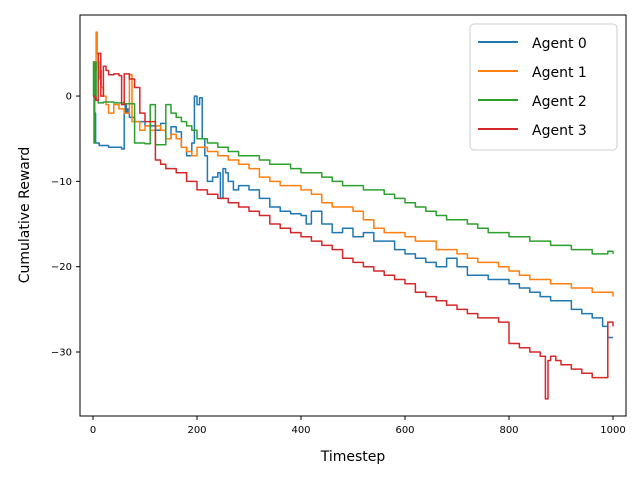  Describe the element at coordinates (61, 182) in the screenshot. I see `y-tick-label: −10` at that location.